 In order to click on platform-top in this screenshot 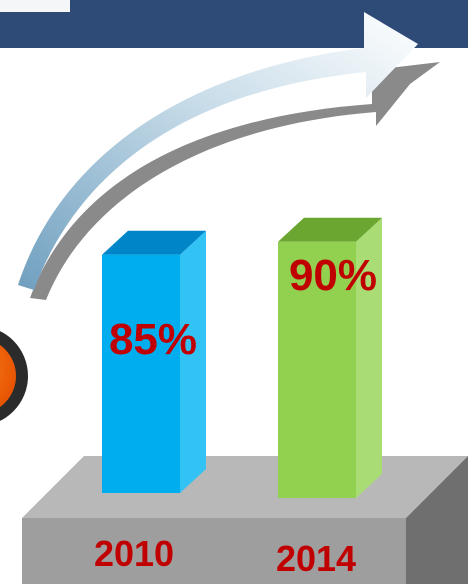, I will do `click(245, 487)`.